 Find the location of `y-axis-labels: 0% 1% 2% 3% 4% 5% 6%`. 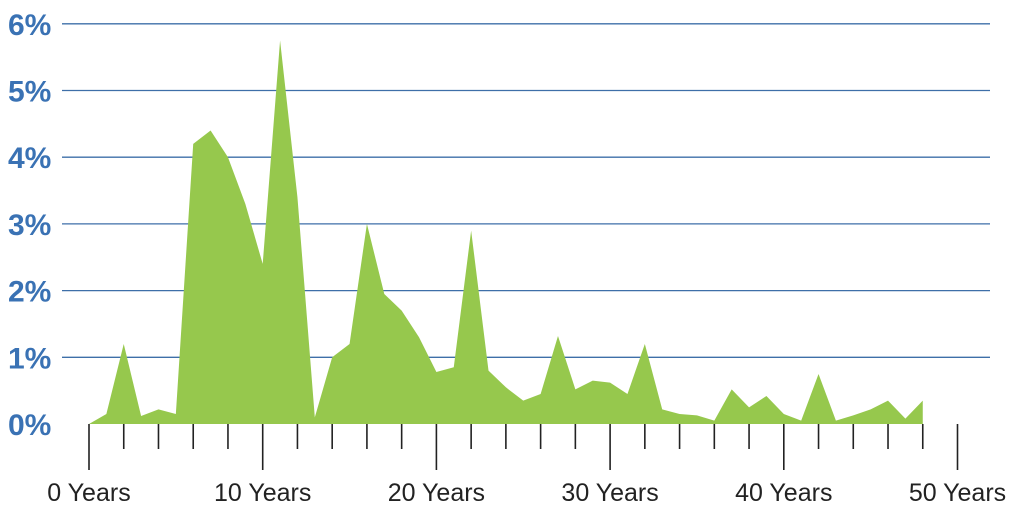

y-axis-labels: 0% 1% 2% 3% 4% 5% 6% is located at coordinates (29, 225).